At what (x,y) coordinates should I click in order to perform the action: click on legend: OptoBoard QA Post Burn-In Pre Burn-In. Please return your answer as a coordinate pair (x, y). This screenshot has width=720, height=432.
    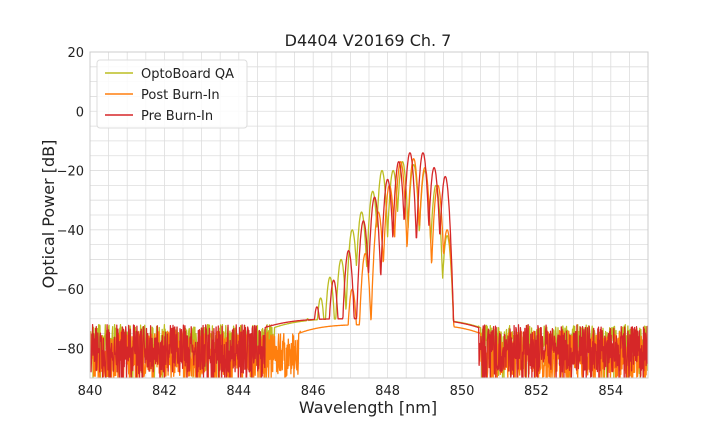
    Looking at the image, I should click on (172, 94).